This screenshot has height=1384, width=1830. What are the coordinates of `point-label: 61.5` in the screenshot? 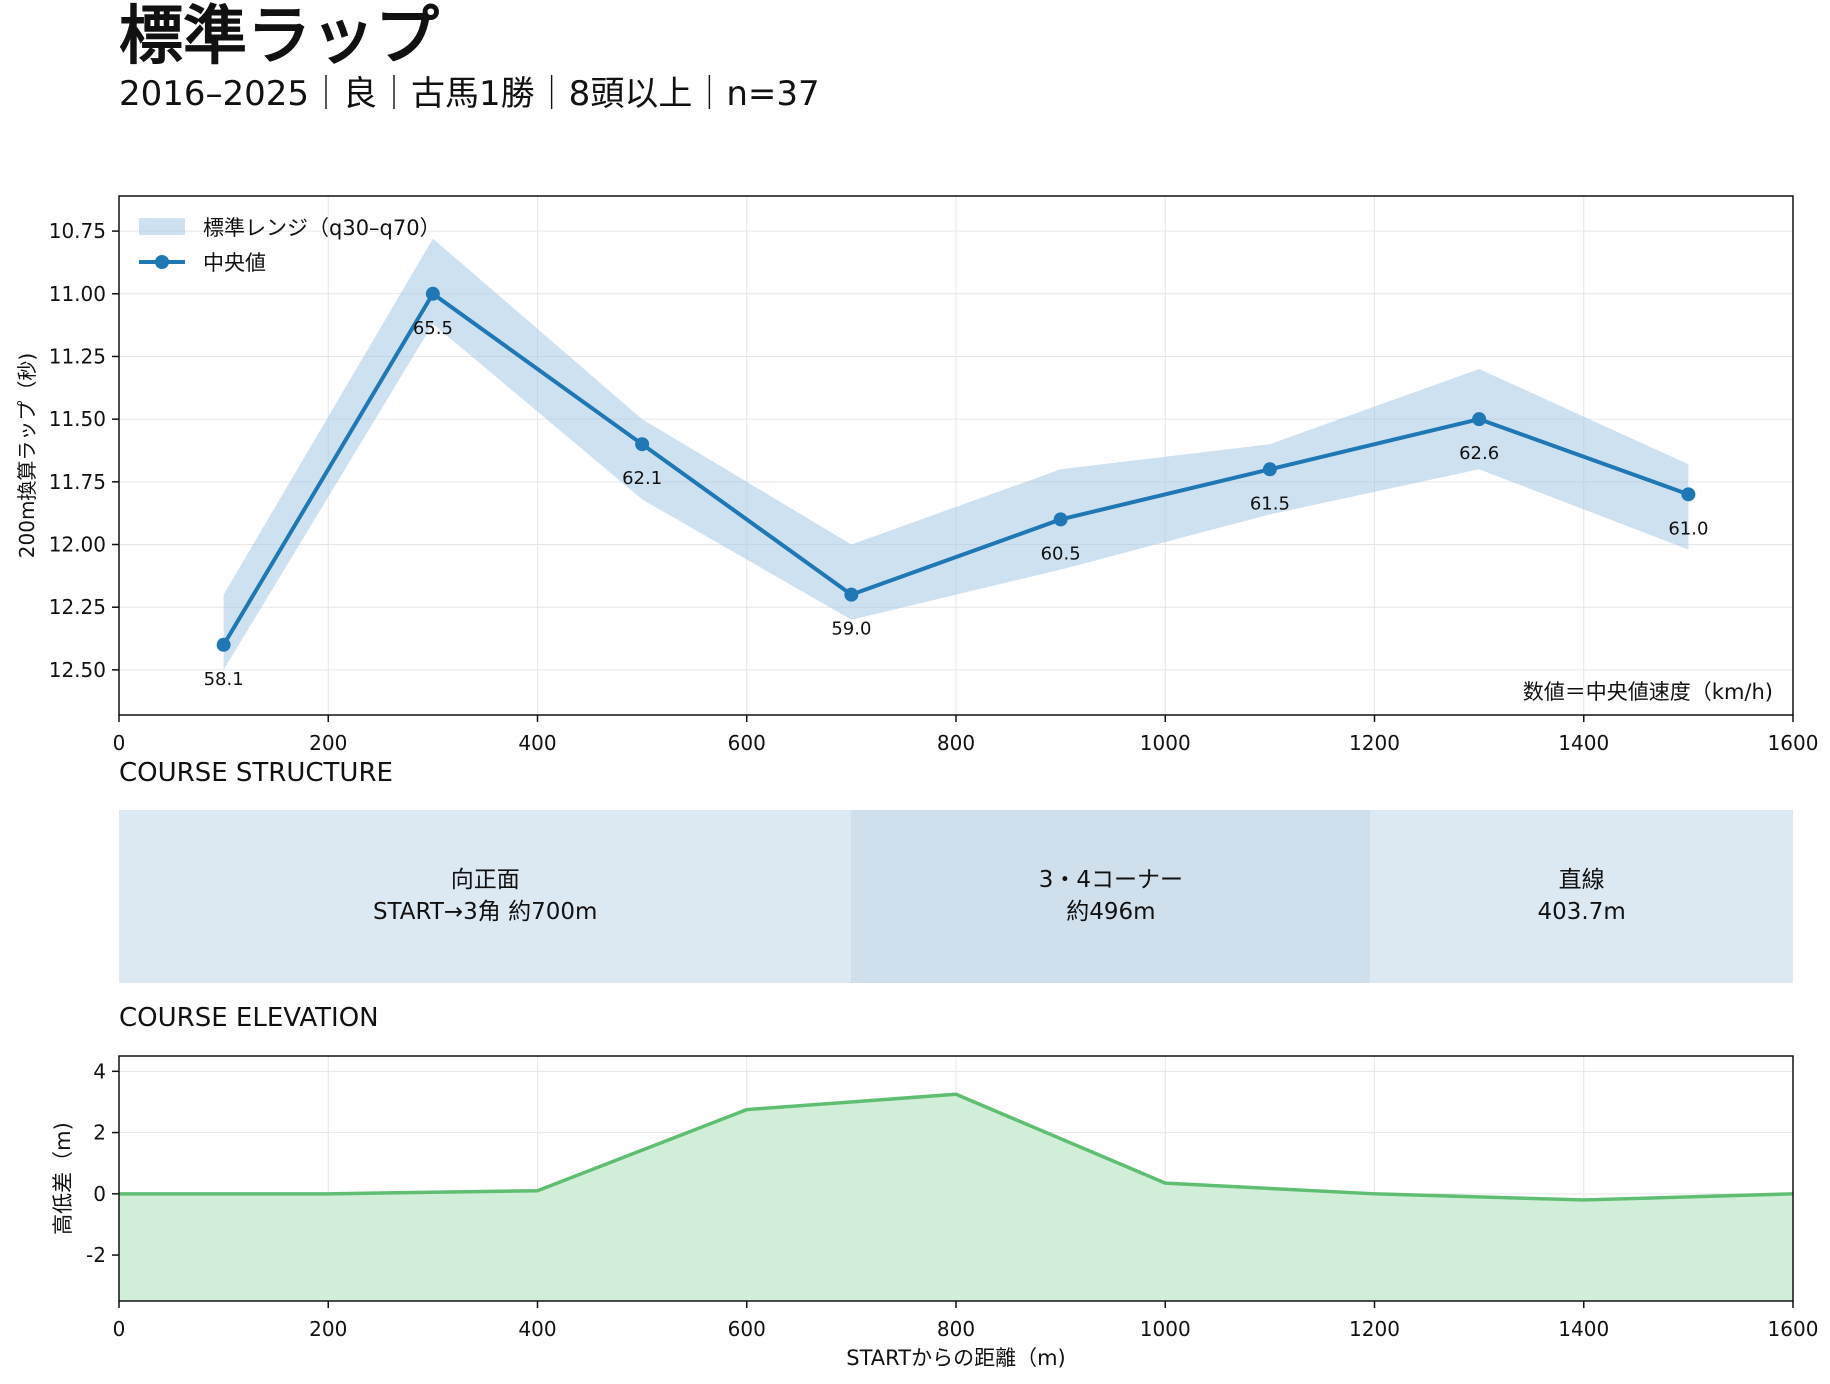 It's located at (1270, 503).